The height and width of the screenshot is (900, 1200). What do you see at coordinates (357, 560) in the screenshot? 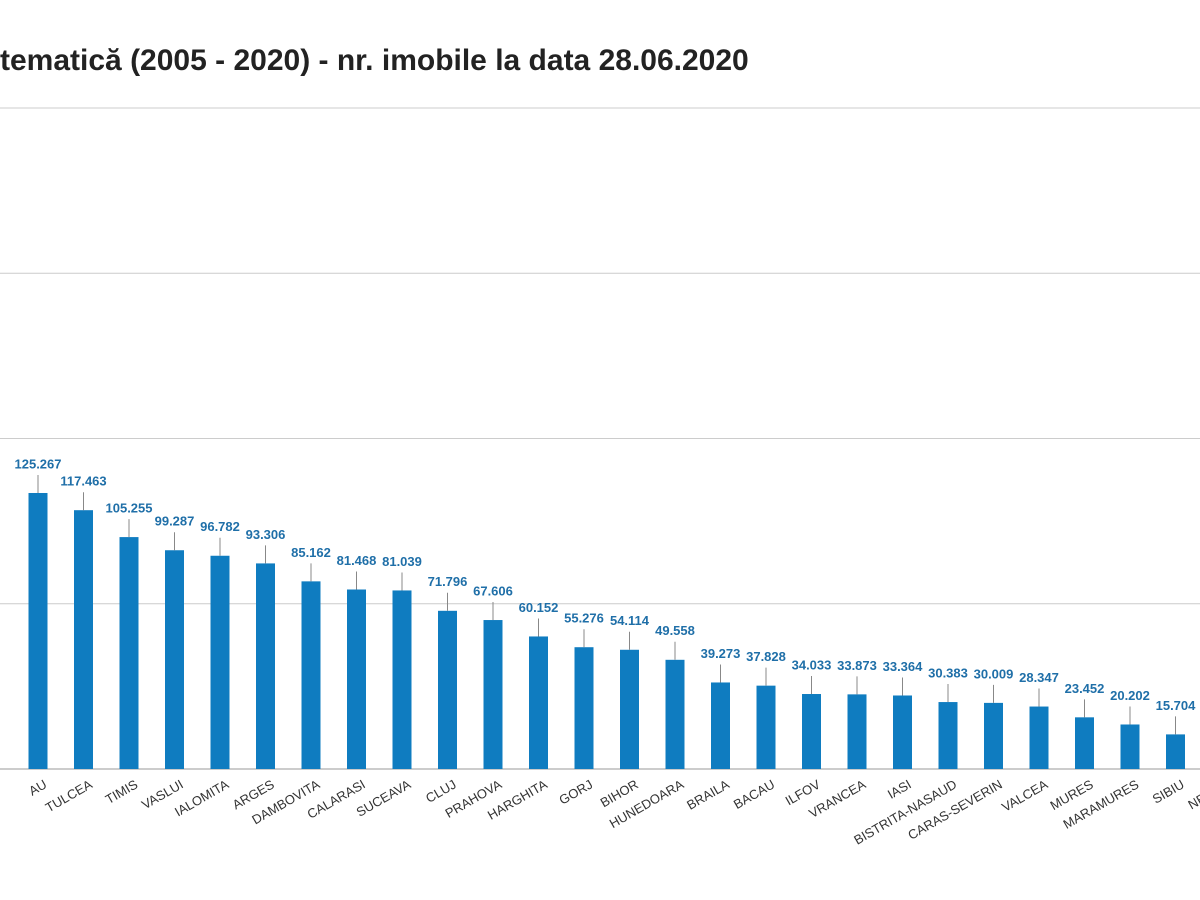
I see `value-label: 81.468` at bounding box center [357, 560].